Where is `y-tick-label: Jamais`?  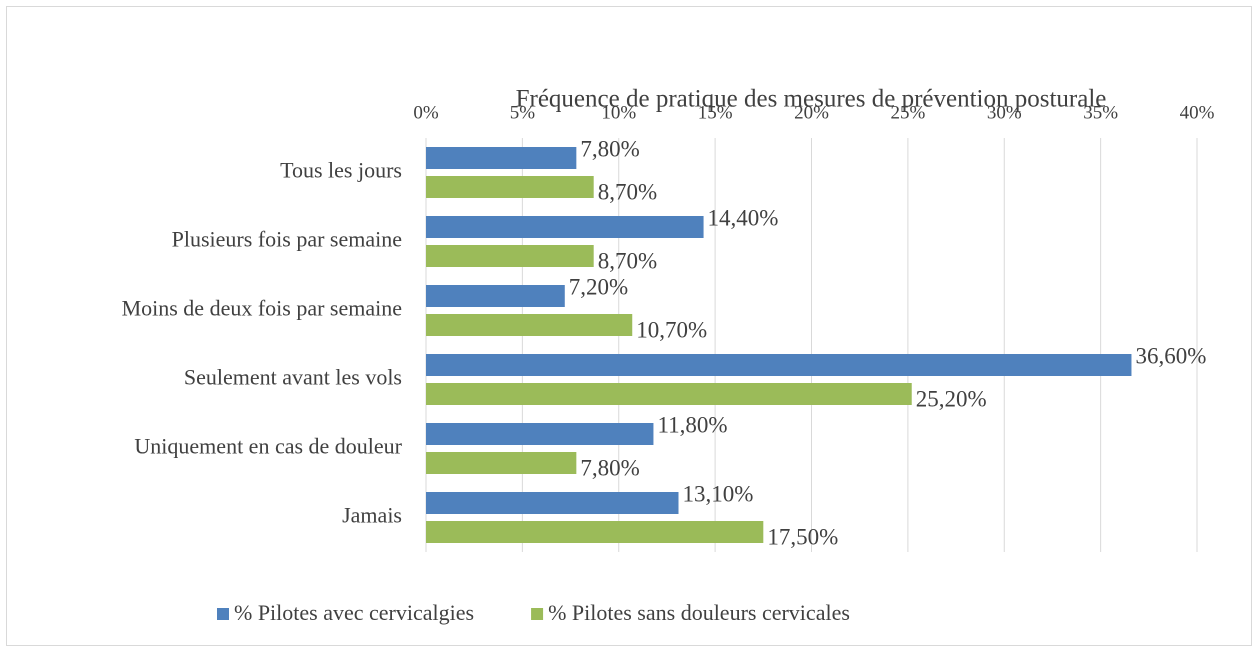 y-tick-label: Jamais is located at coordinates (372, 515).